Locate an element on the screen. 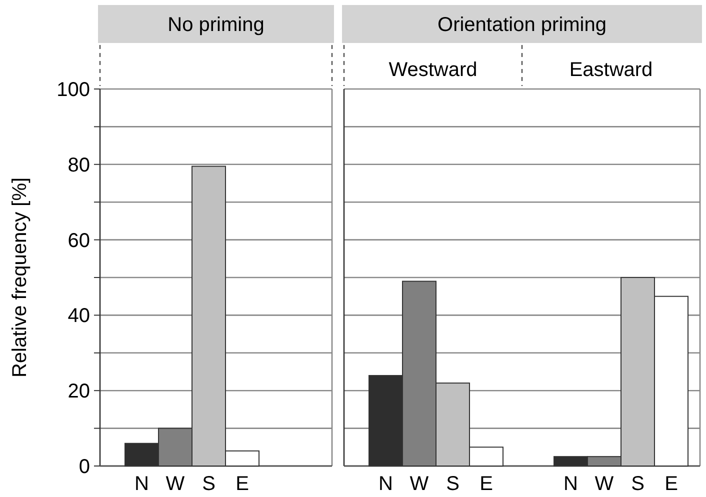 The height and width of the screenshot is (497, 706). y-tick-label: 0 is located at coordinates (84, 467).